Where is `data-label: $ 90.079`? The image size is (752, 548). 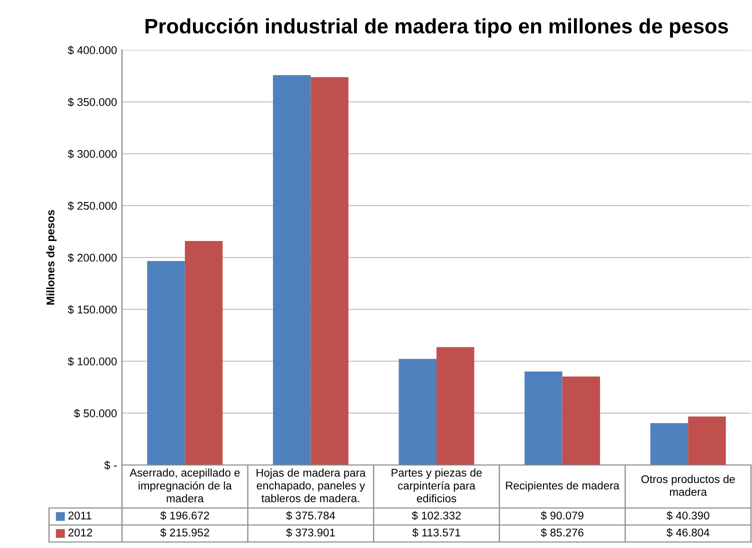
data-label: $ 90.079 is located at coordinates (562, 515).